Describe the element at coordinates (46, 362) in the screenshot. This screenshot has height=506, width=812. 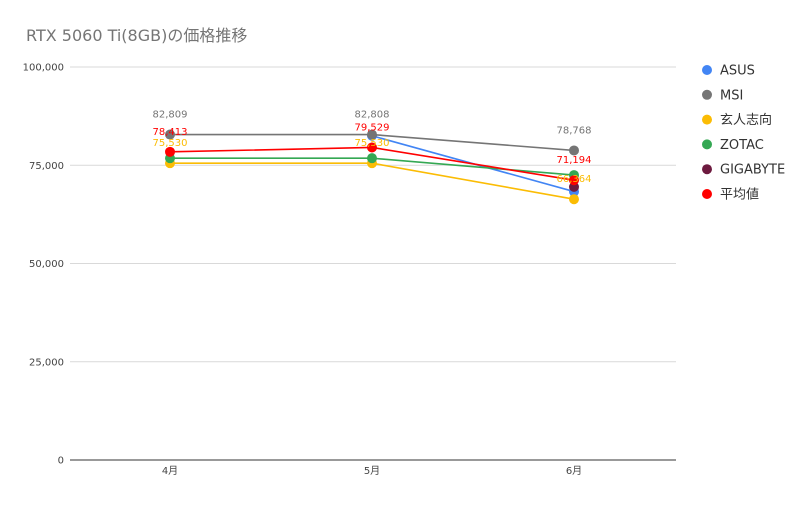
I see `y-tick-label: 25,000` at that location.